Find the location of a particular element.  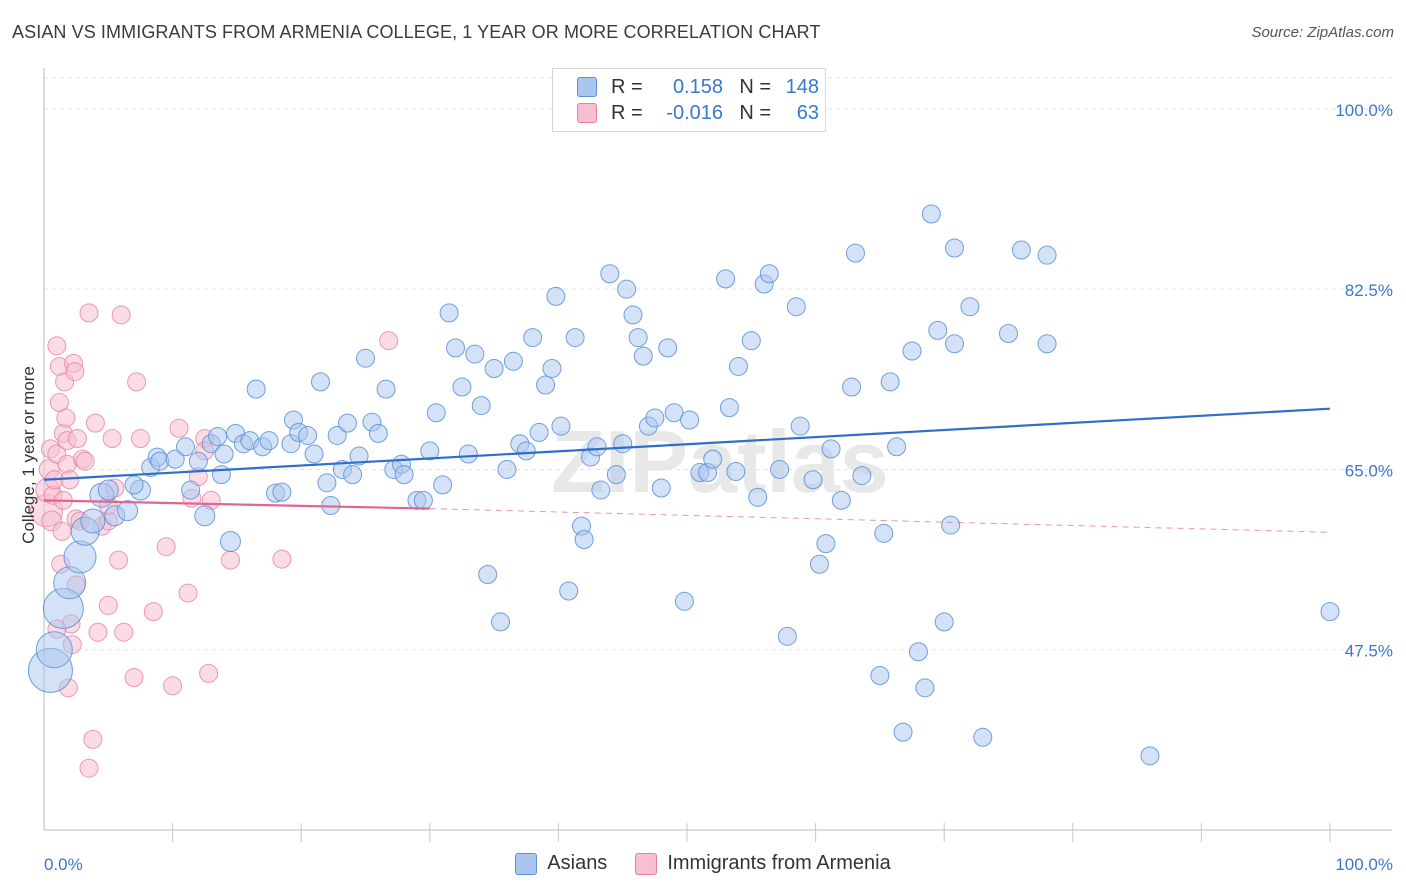

legend-r-label: R = is located at coordinates (627, 112).